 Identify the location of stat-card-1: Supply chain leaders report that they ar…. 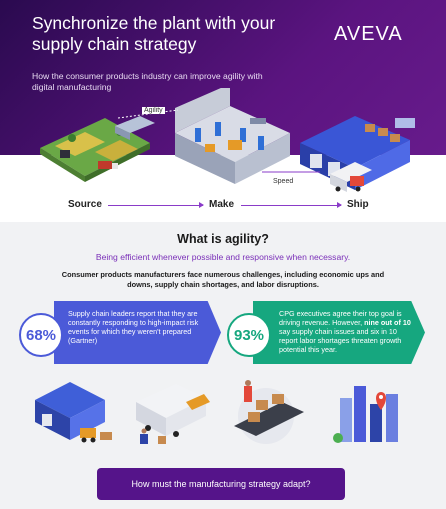
(137, 332).